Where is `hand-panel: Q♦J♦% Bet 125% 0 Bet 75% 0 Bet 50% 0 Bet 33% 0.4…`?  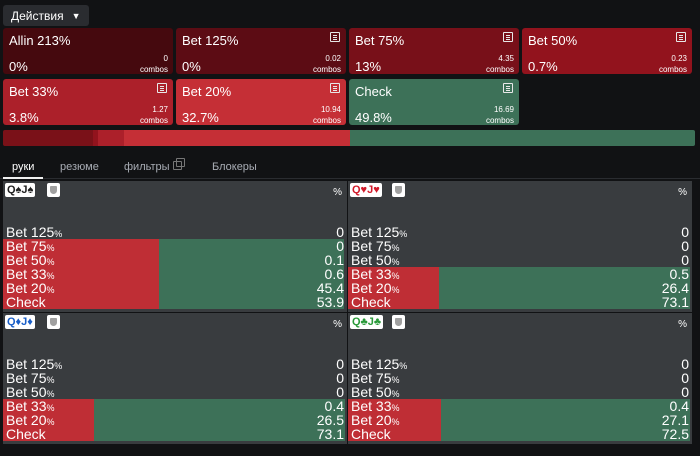 hand-panel: Q♦J♦% Bet 125% 0 Bet 75% 0 Bet 50% 0 Bet 33% 0.4… is located at coordinates (175, 378).